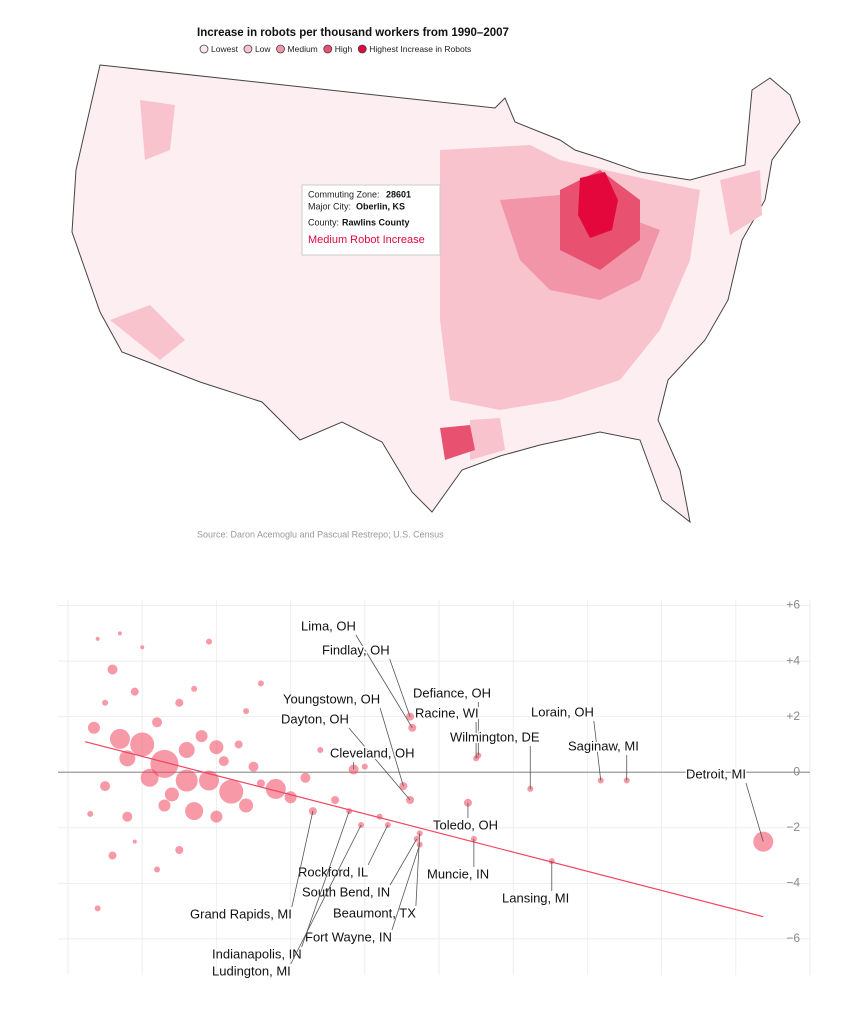 Image resolution: width=865 pixels, height=1029 pixels. Describe the element at coordinates (329, 206) in the screenshot. I see `tooltip-city-label: Major City:` at that location.